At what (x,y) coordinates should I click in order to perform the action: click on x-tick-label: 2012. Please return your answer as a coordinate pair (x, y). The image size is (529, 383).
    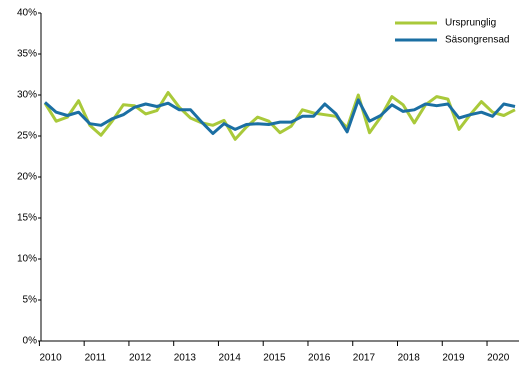
    Looking at the image, I should click on (140, 358).